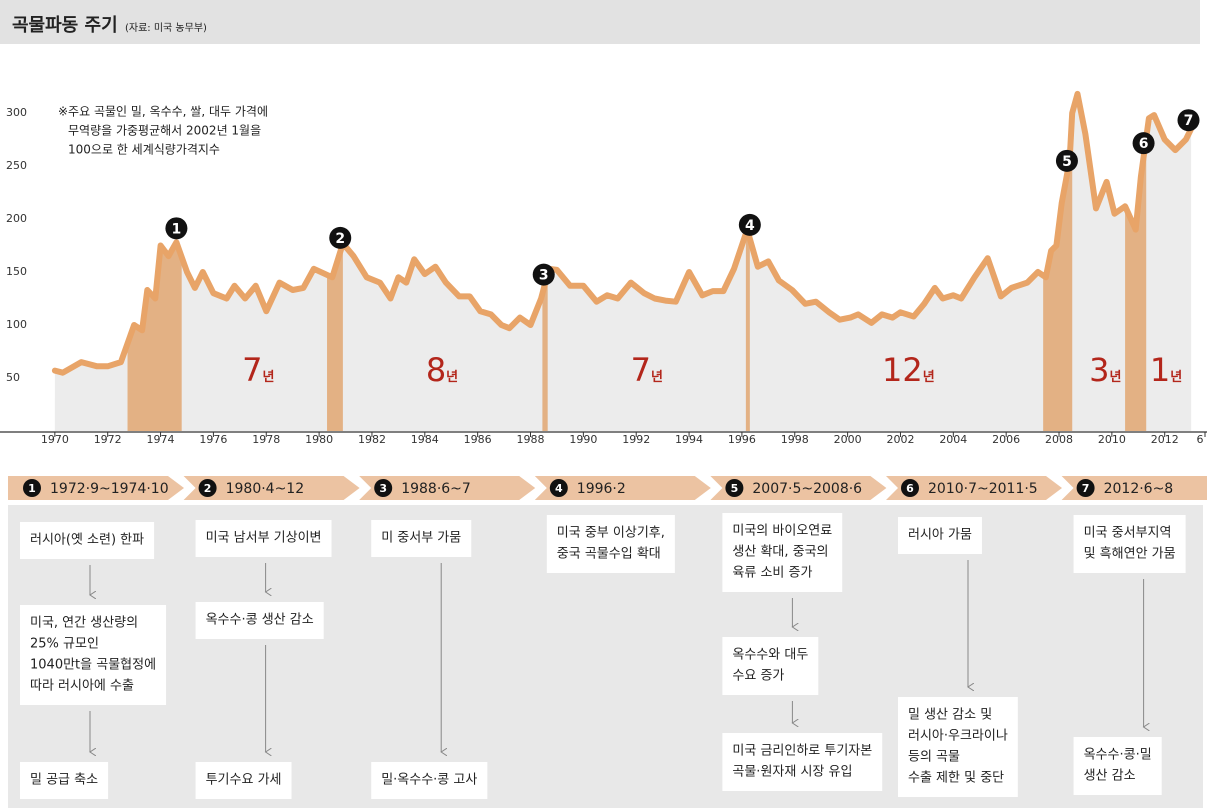 The width and height of the screenshot is (1207, 810). I want to click on duration-label: 12년, so click(908, 370).